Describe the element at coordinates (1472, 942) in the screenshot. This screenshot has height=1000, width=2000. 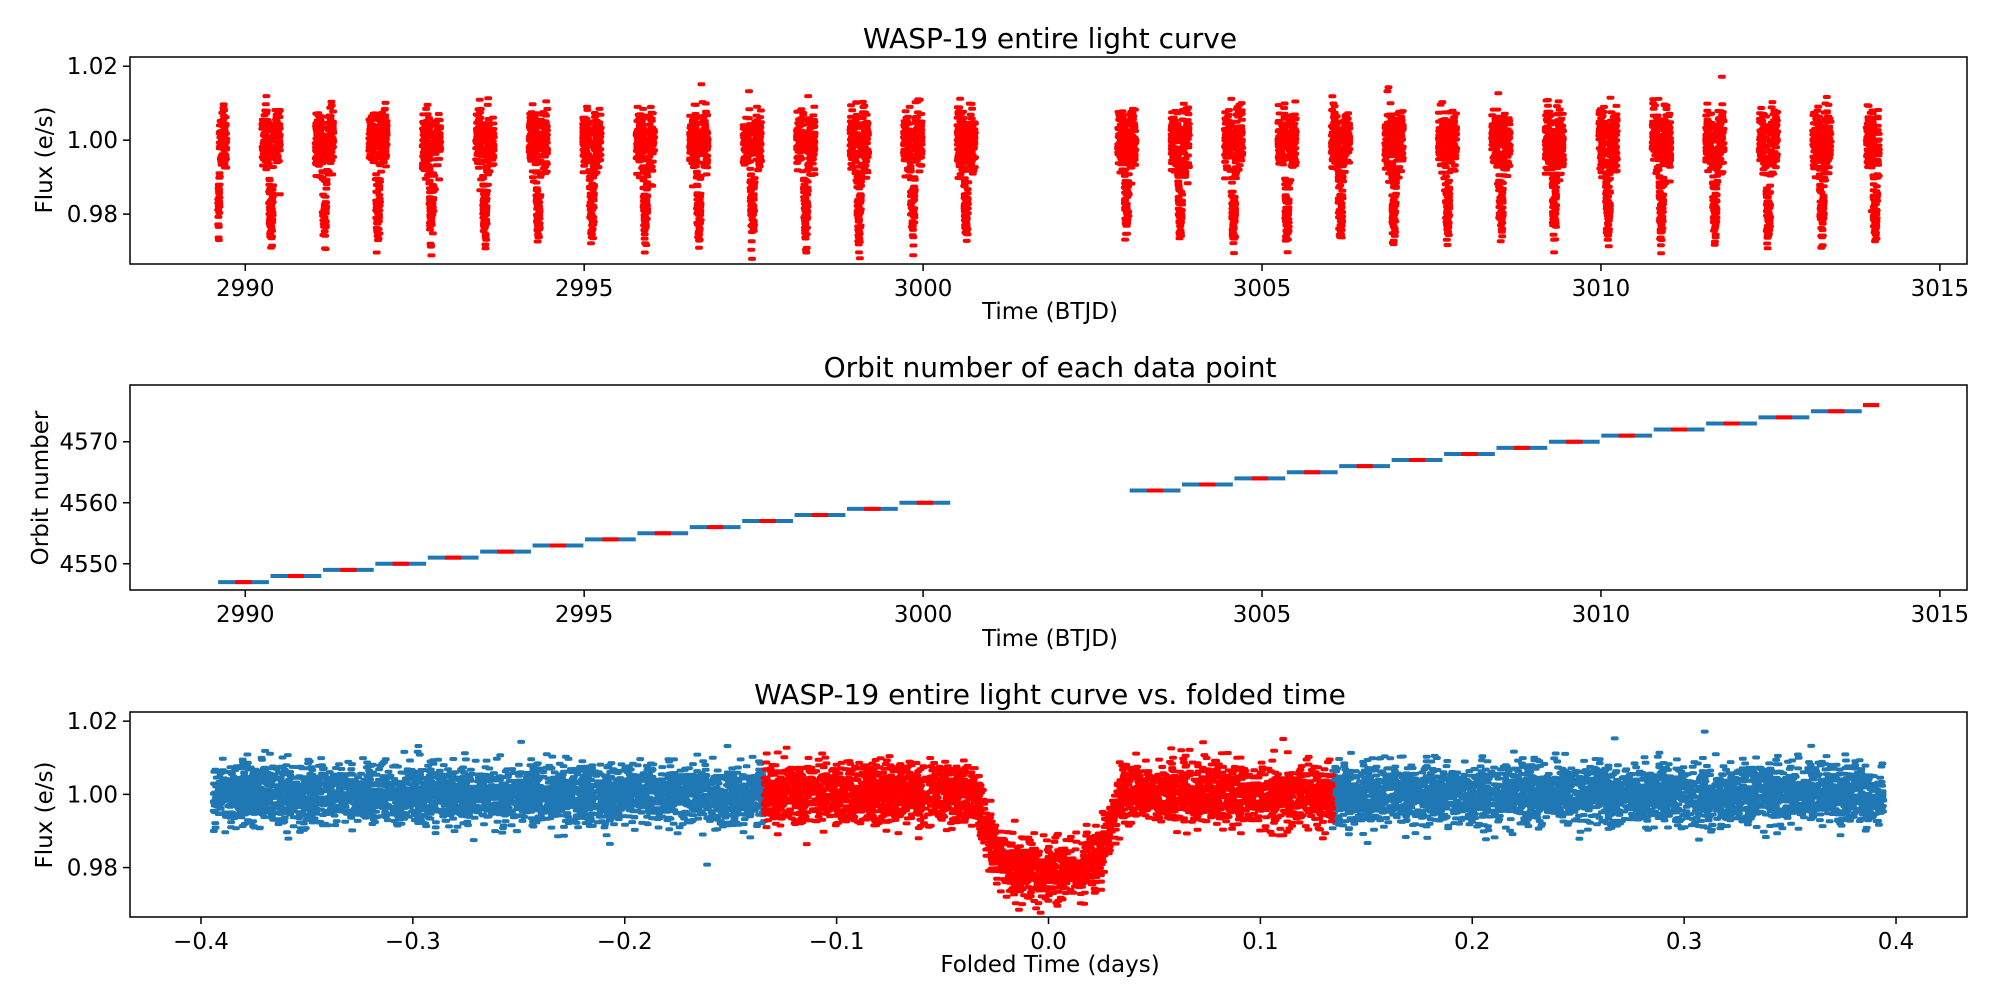
I see `x-tick-label: 0.2` at that location.